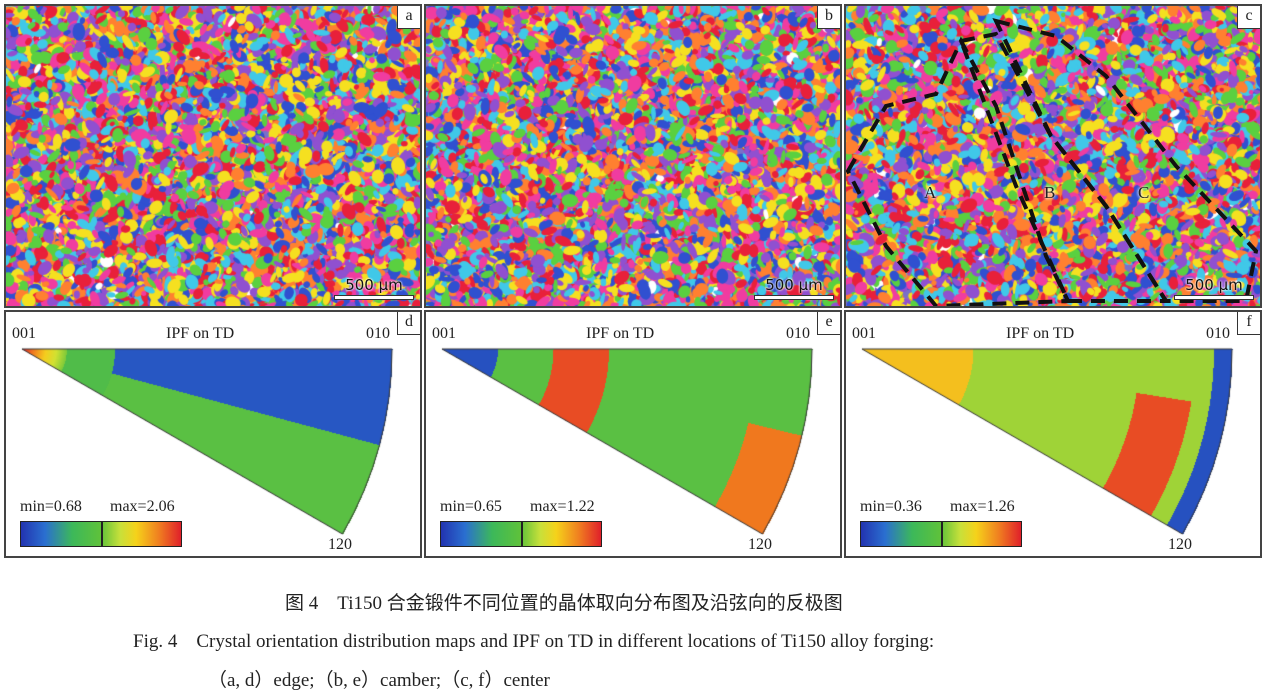 The width and height of the screenshot is (1265, 692). Describe the element at coordinates (471, 506) in the screenshot. I see `min-value: min=0.65` at that location.